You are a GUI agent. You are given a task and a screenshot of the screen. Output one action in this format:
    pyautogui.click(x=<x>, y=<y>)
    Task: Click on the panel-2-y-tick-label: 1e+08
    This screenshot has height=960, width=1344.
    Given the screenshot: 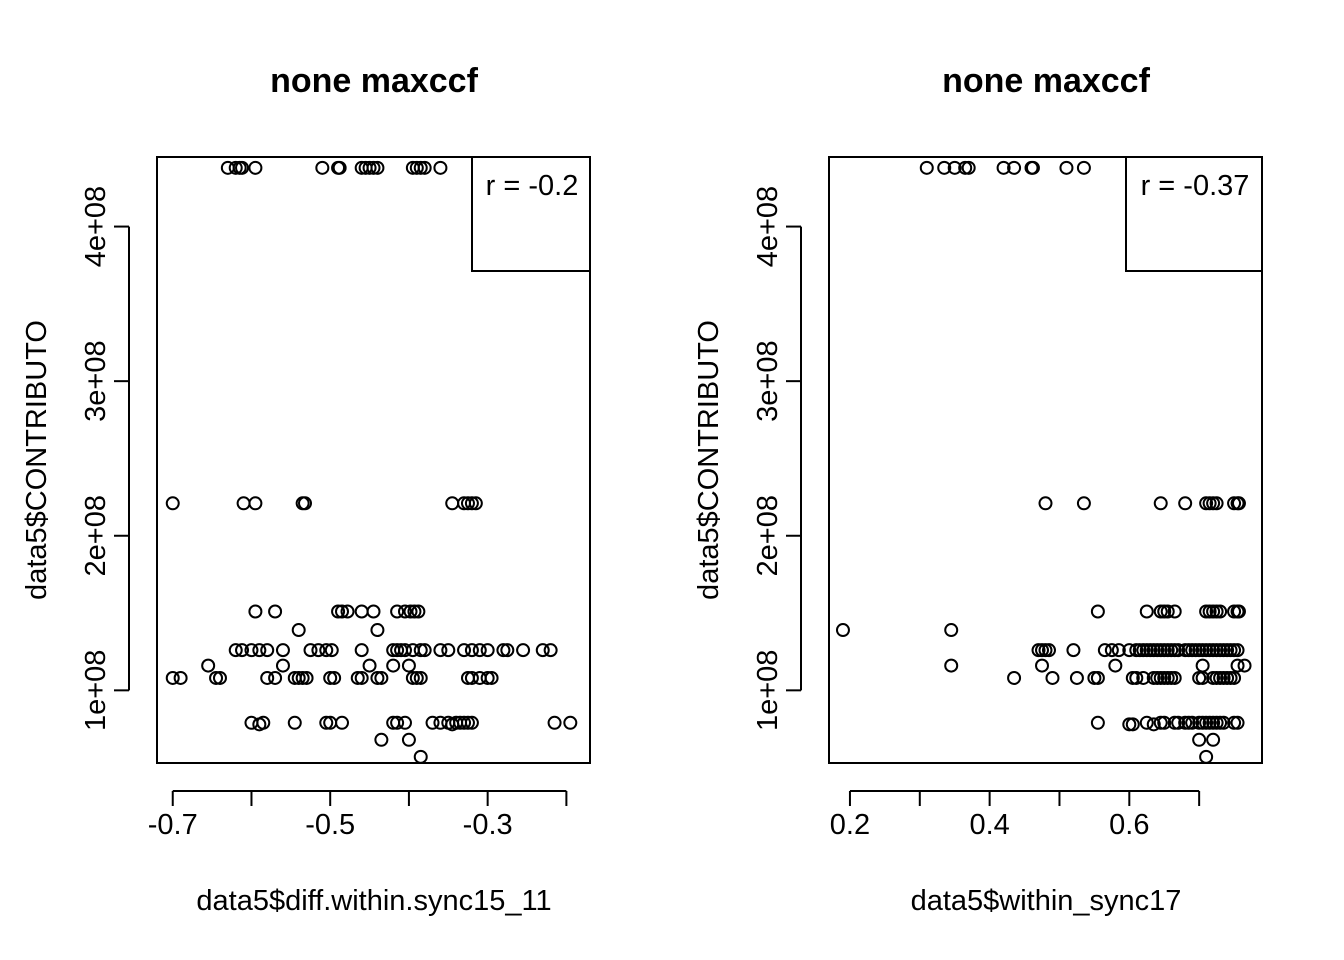 What is the action you would take?
    pyautogui.click(x=768, y=690)
    